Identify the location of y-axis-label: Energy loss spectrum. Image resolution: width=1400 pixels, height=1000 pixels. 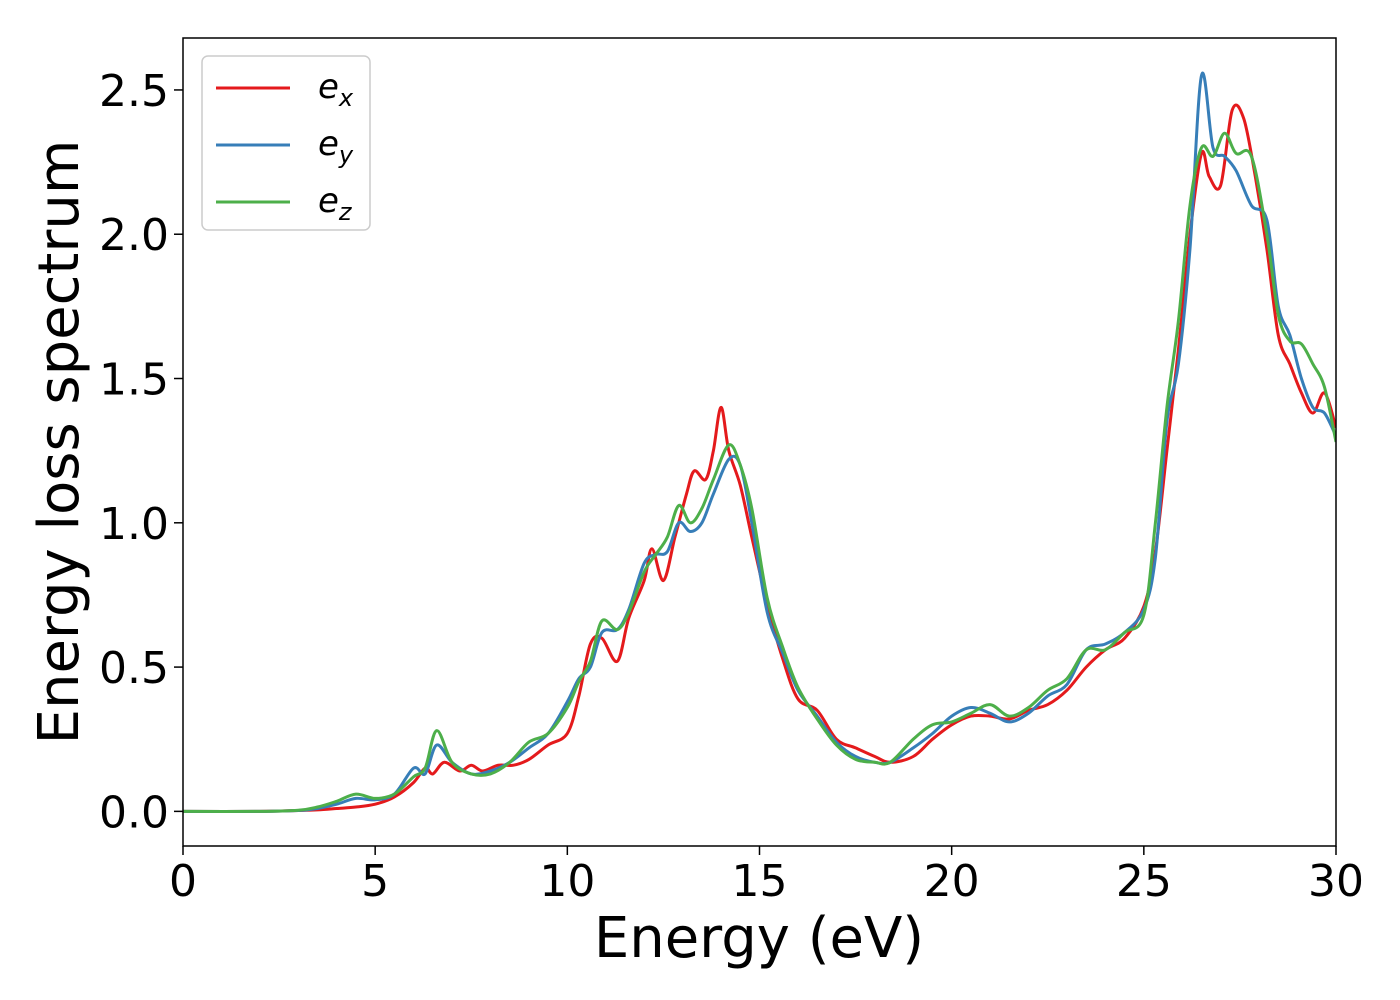
(59, 442).